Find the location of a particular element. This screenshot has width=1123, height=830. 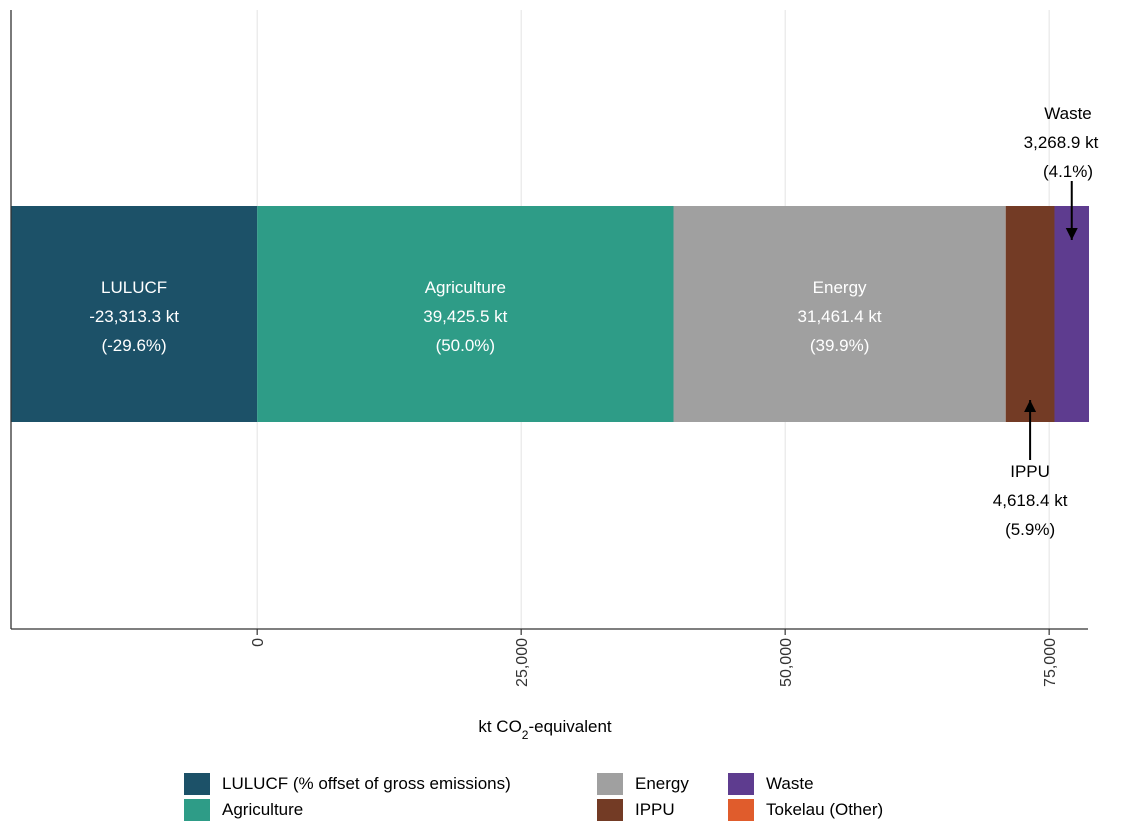

label-pct-waste: (4.1%) is located at coordinates (1068, 171).